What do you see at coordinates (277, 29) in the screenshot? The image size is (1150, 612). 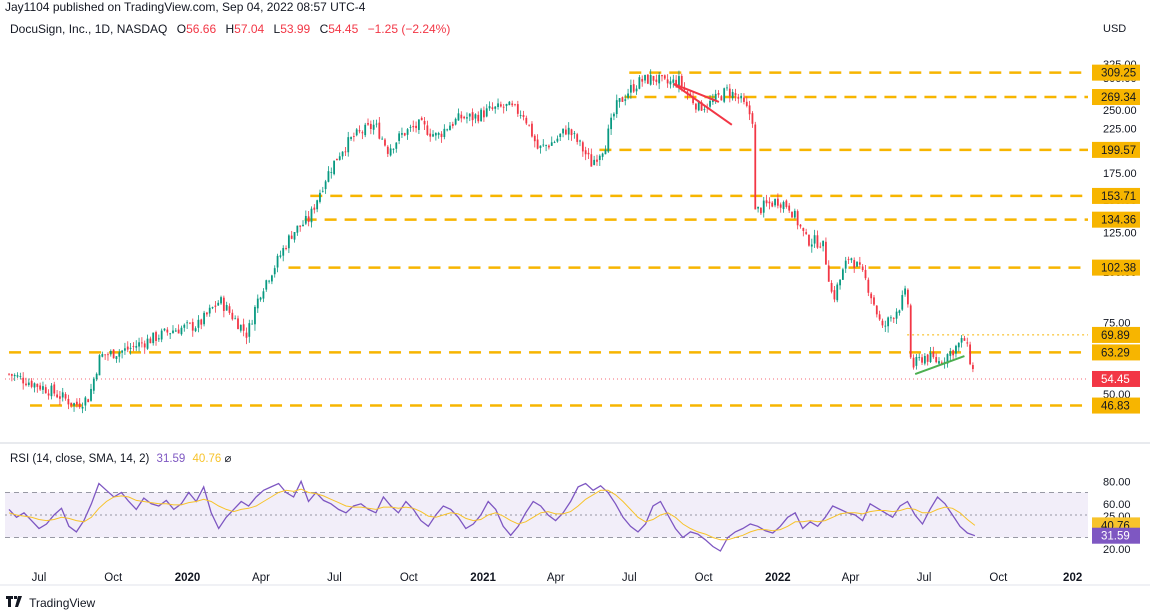 I see `low-label: L` at bounding box center [277, 29].